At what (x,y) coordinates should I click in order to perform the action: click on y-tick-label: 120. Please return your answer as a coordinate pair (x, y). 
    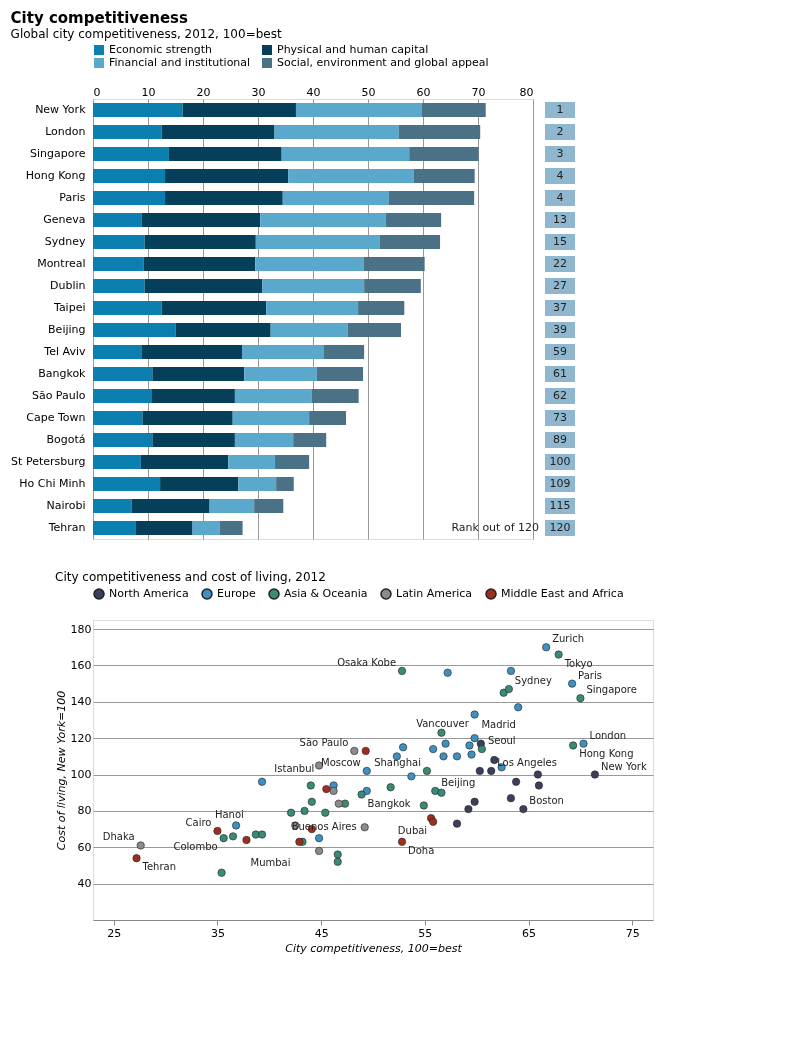
    Looking at the image, I should click on (81, 738).